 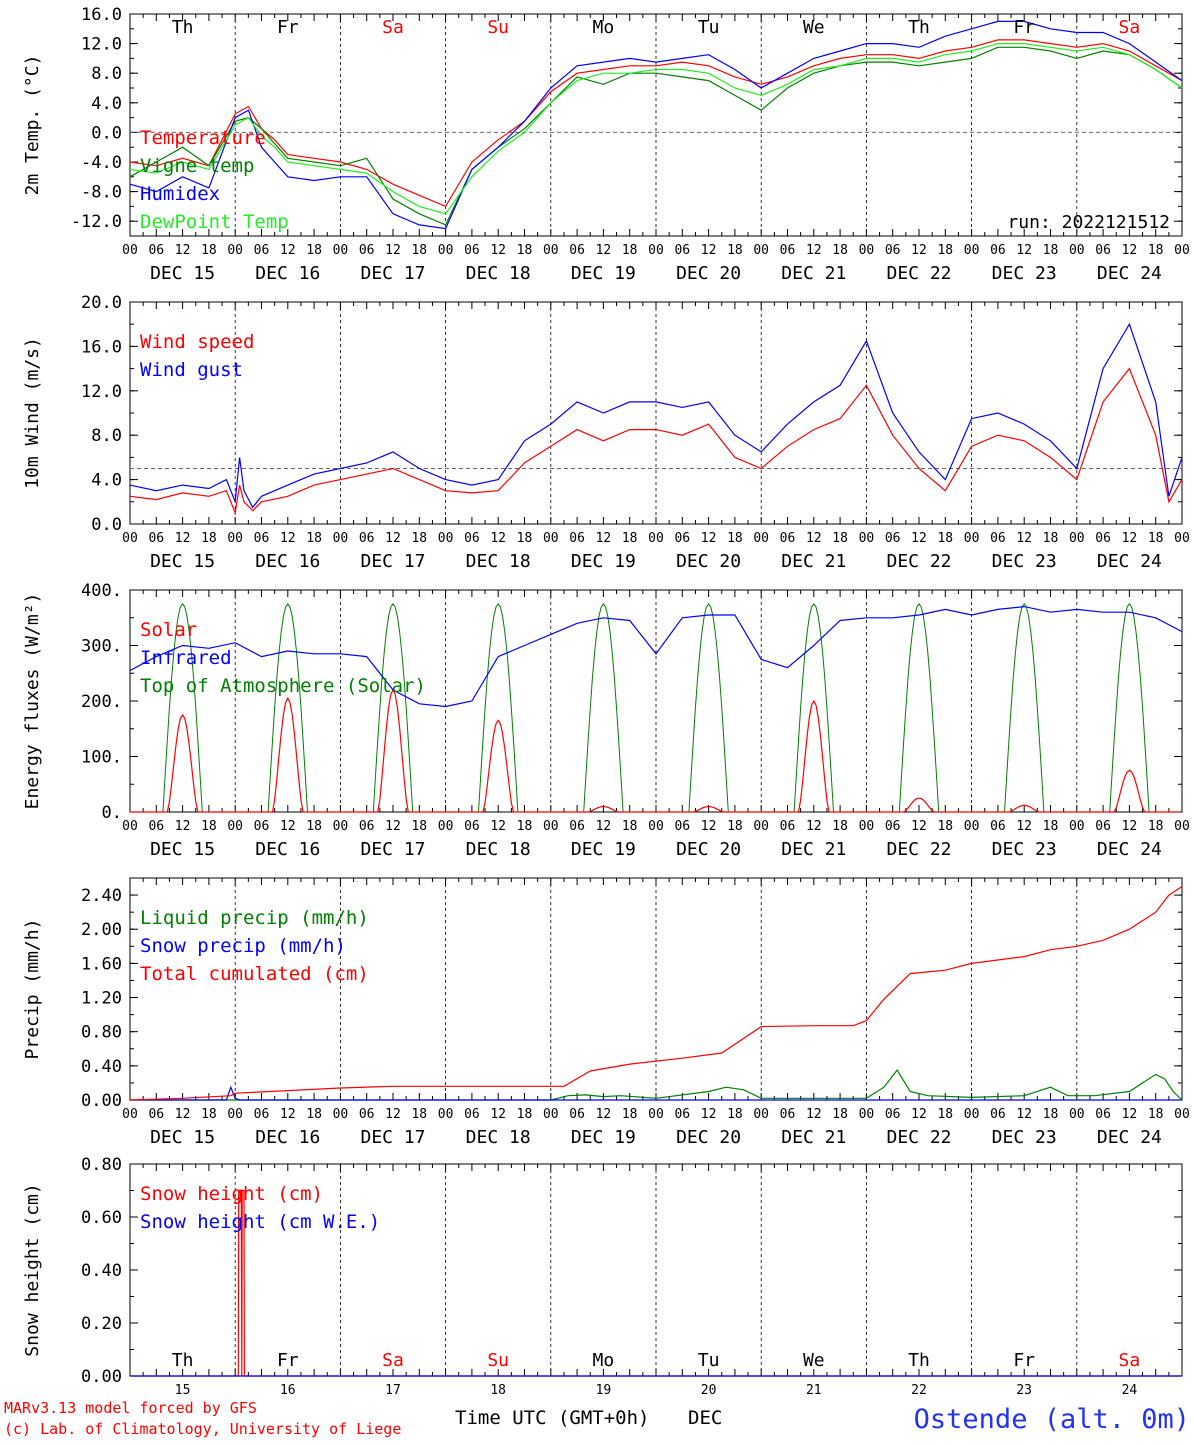 I want to click on date-label: DEC 19, so click(x=603, y=849).